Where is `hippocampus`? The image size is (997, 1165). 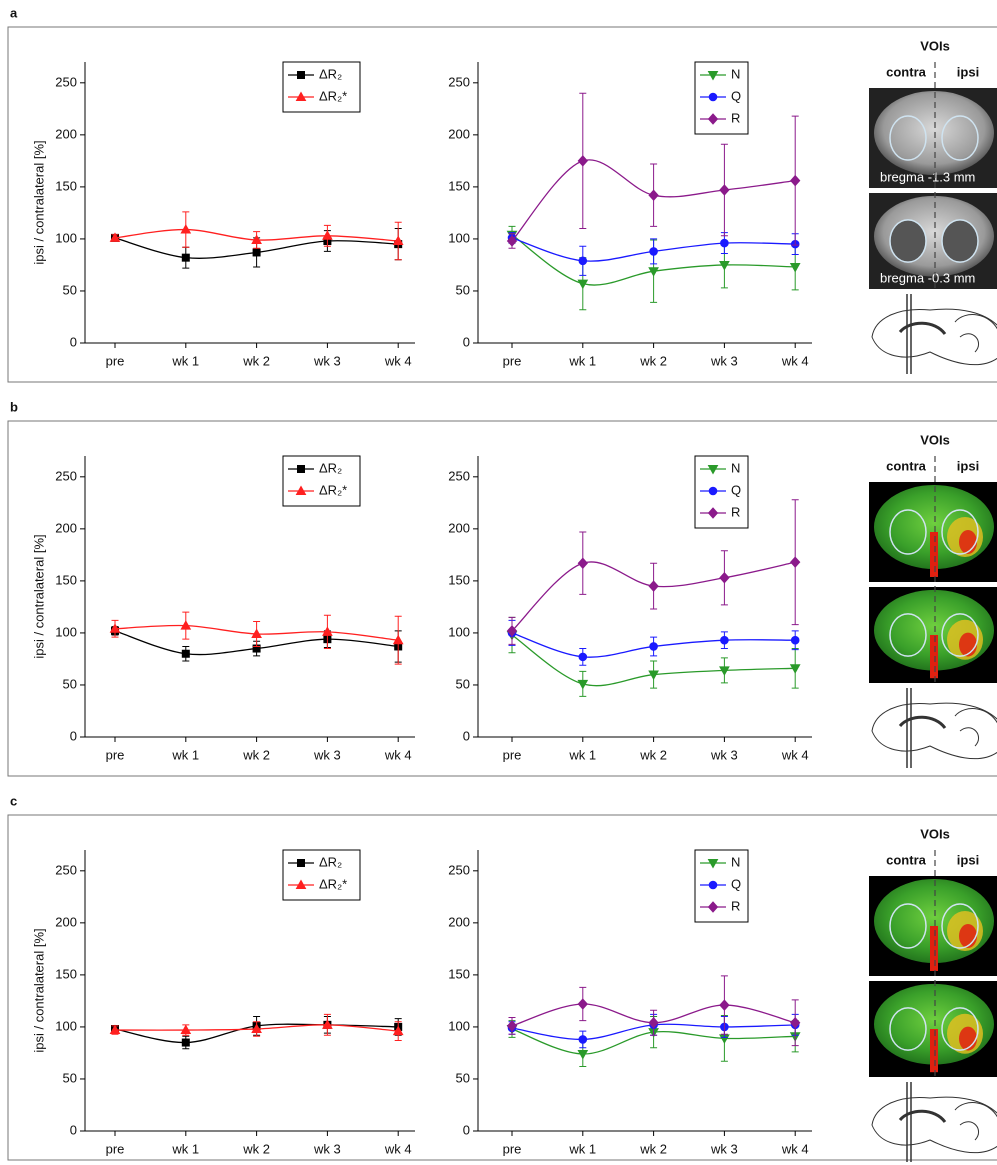
hippocampus is located at coordinates (922, 328).